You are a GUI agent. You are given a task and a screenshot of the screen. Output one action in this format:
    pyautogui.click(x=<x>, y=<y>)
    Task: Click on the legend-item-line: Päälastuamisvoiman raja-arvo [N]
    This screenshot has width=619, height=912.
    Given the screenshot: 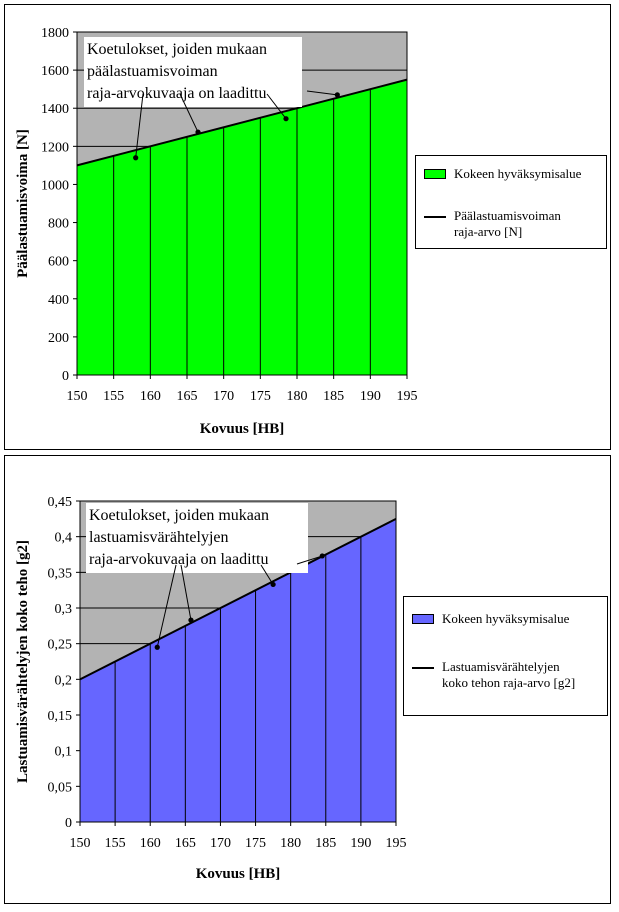 What is the action you would take?
    pyautogui.click(x=492, y=224)
    